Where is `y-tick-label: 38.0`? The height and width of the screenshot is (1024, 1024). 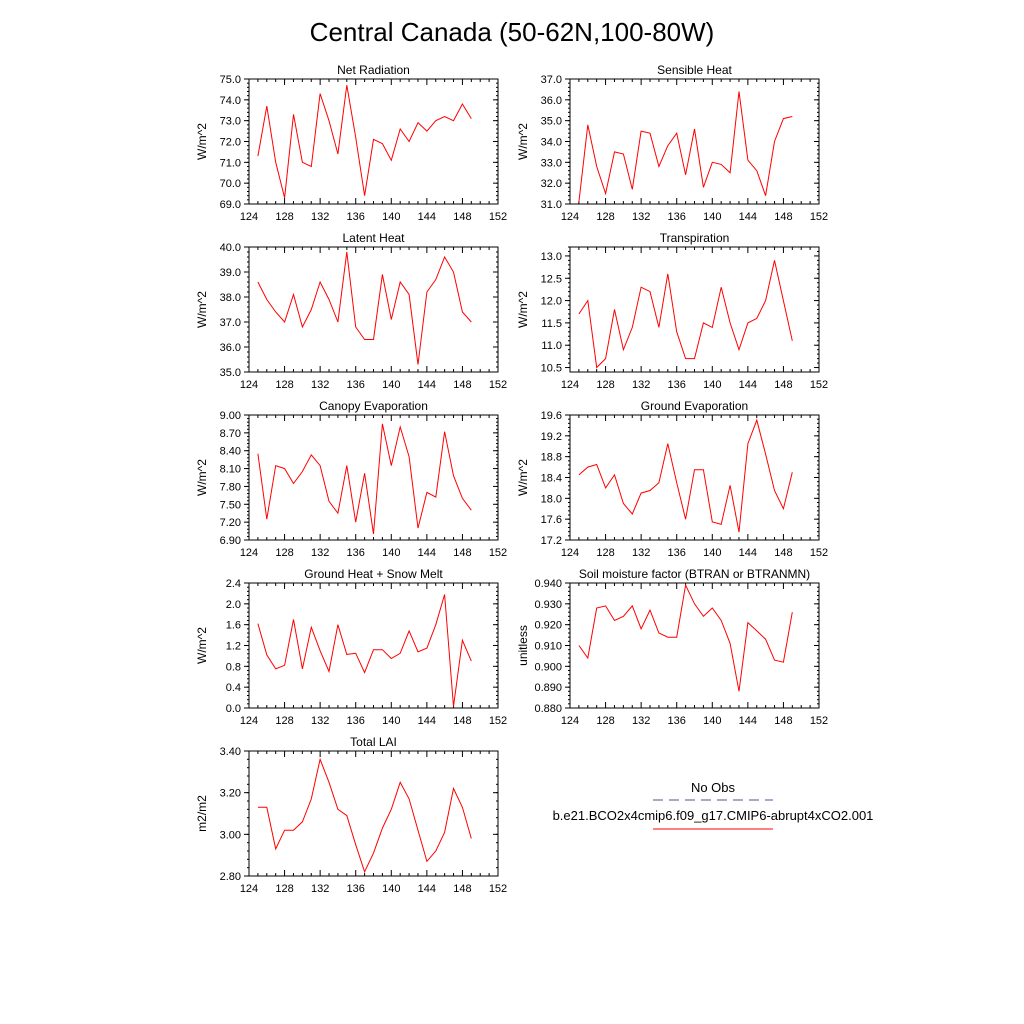 y-tick-label: 38.0 is located at coordinates (230, 298).